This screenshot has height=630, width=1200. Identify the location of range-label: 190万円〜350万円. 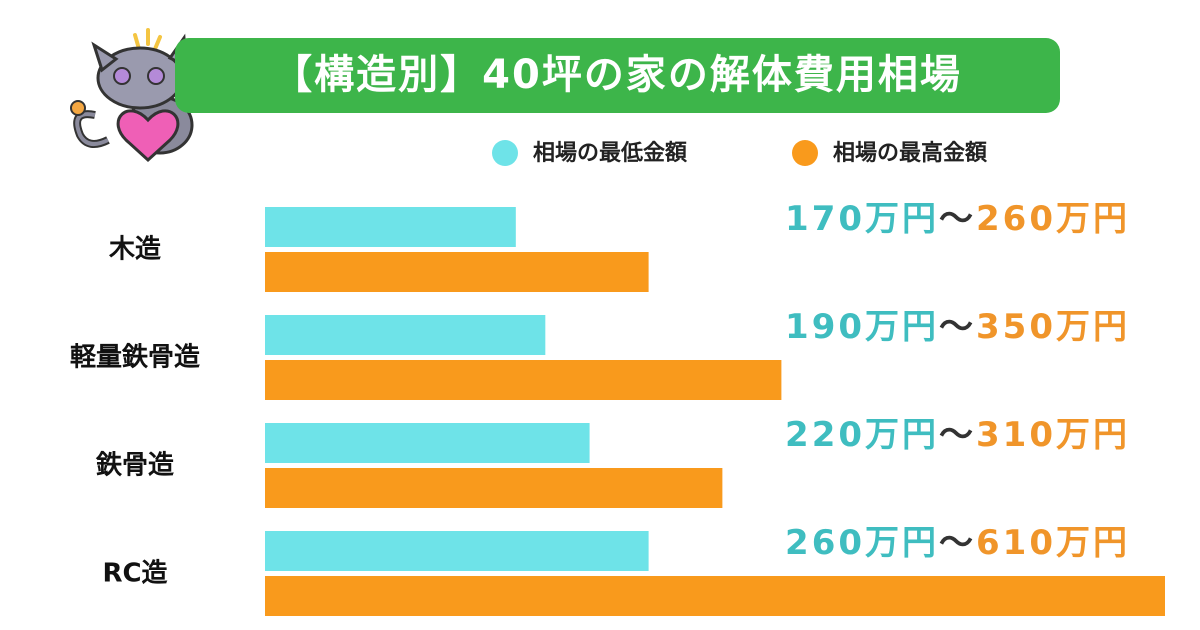
(957, 327).